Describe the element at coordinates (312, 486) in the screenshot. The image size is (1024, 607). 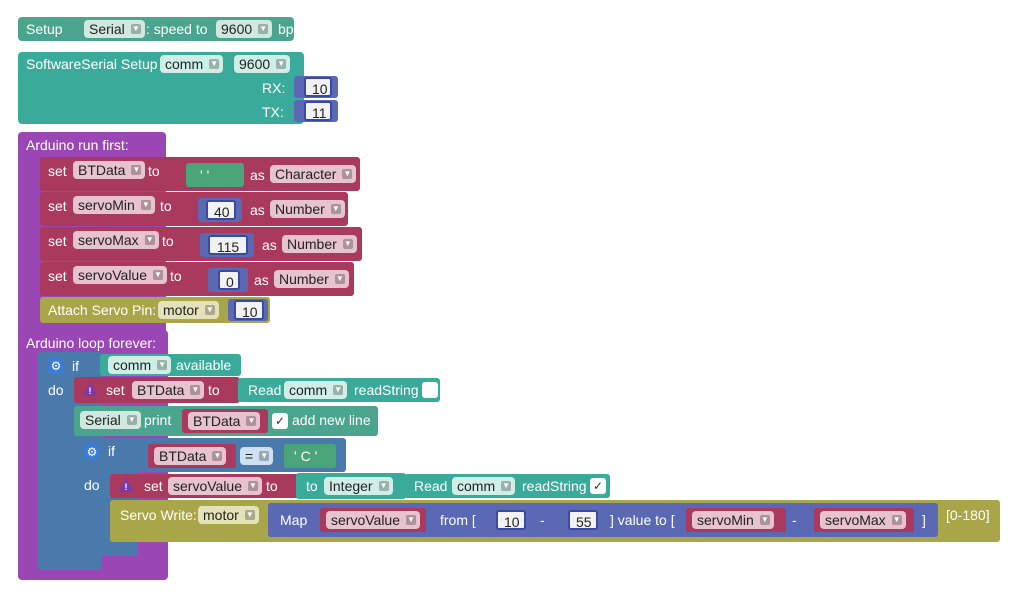
I see `to-integer-label: to` at that location.